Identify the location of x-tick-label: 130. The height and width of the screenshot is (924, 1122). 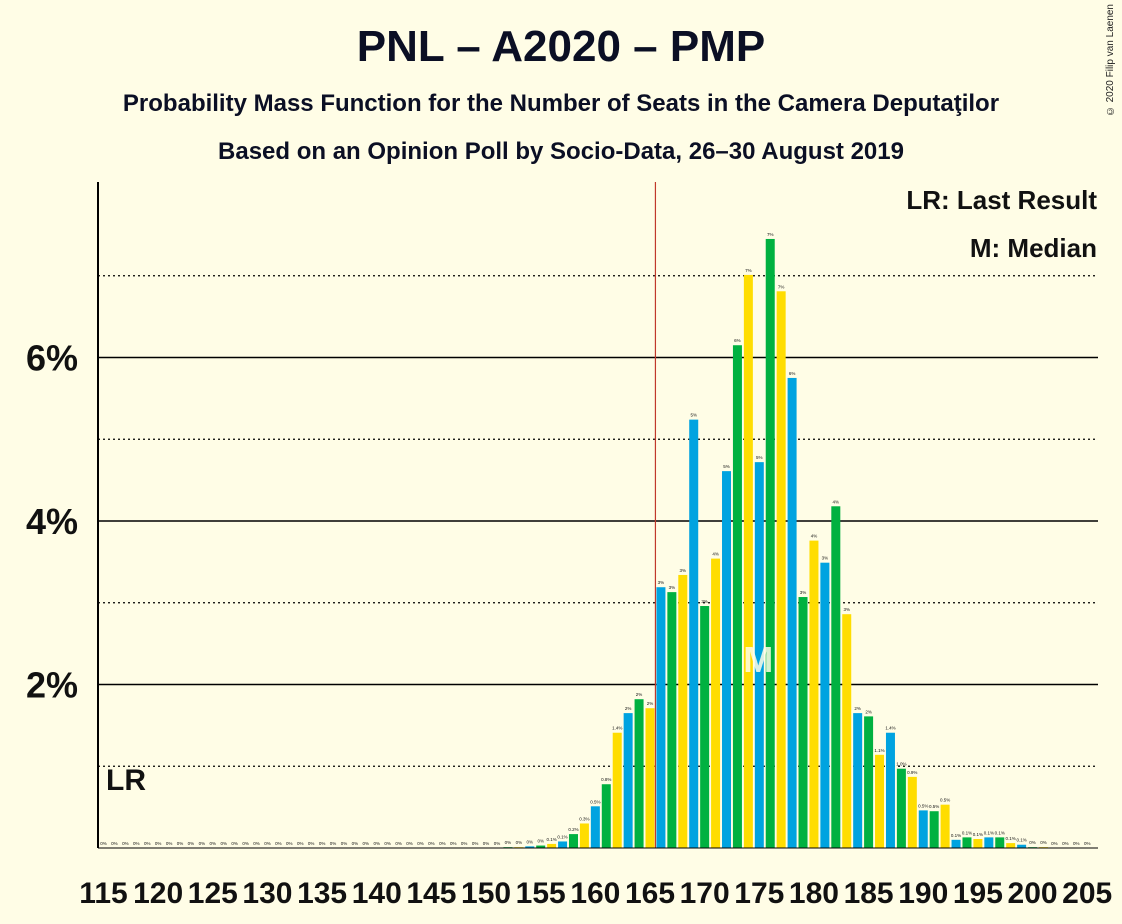
(267, 893).